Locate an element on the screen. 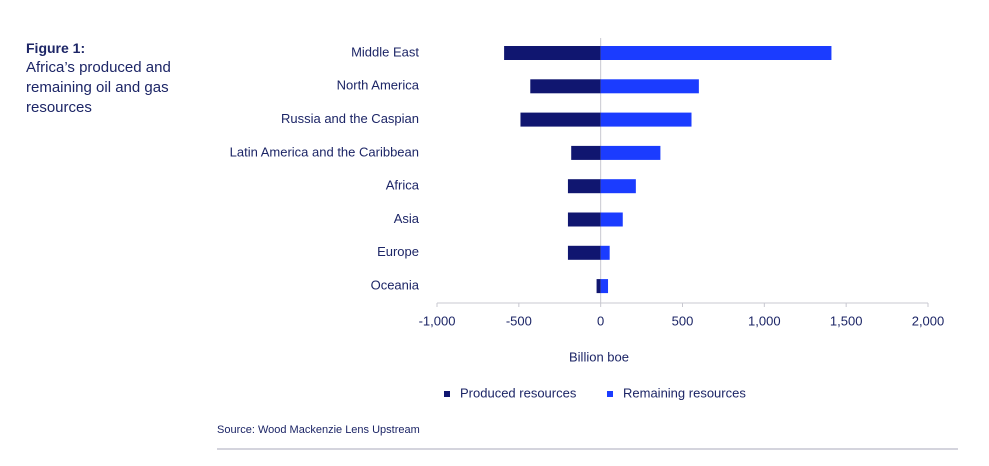 The height and width of the screenshot is (466, 989). legend-label: Remaining resources is located at coordinates (684, 392).